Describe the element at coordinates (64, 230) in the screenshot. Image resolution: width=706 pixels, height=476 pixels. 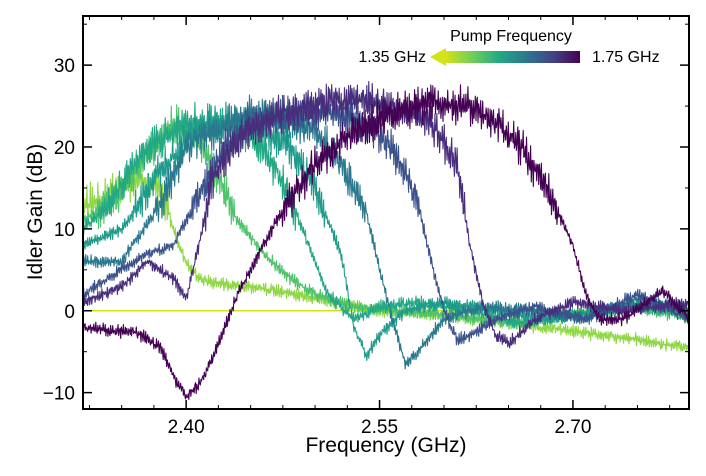
I see `y-tick-label: 10` at that location.